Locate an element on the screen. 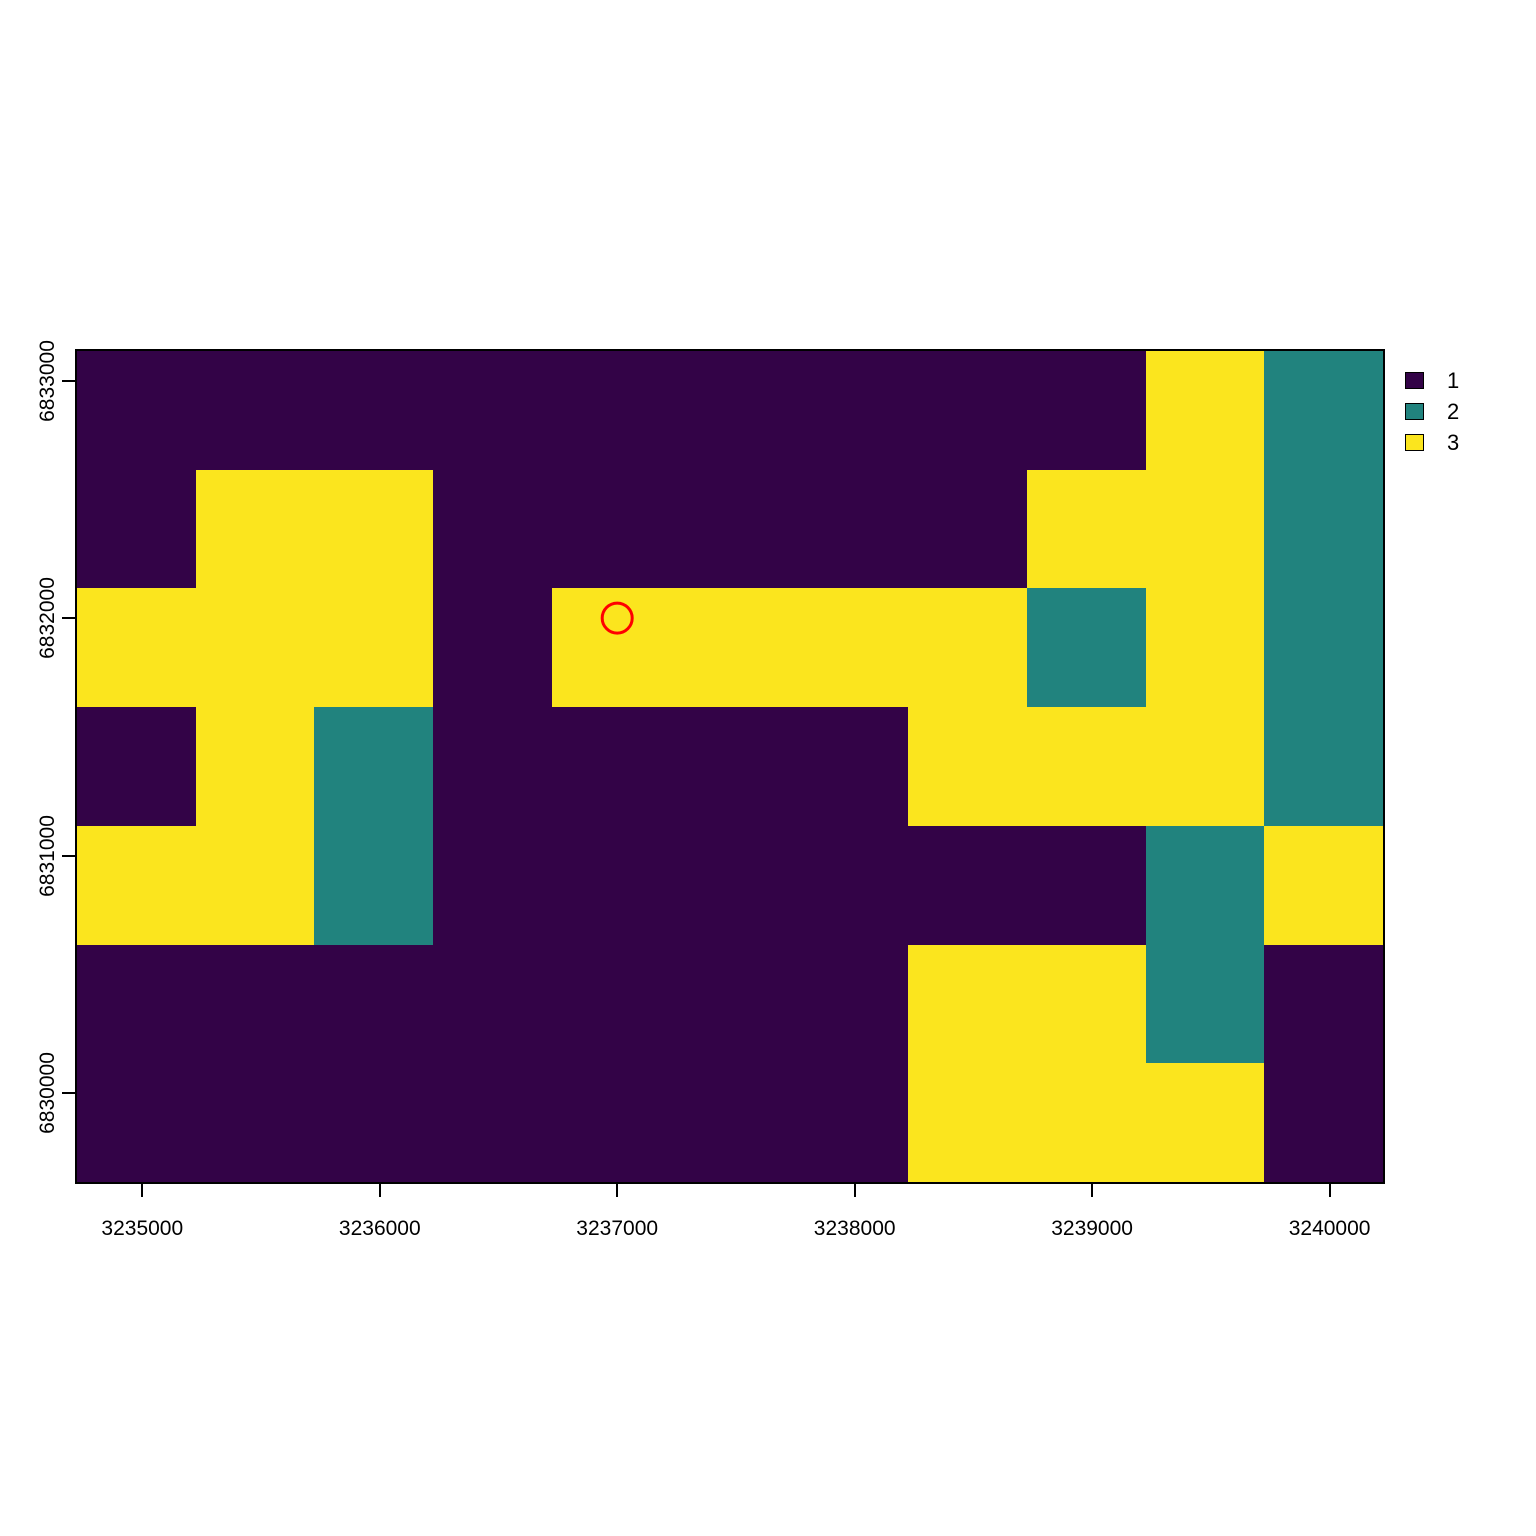 This screenshot has height=1536, width=1536. raster-cell-r6-c3 is located at coordinates (492, 1122).